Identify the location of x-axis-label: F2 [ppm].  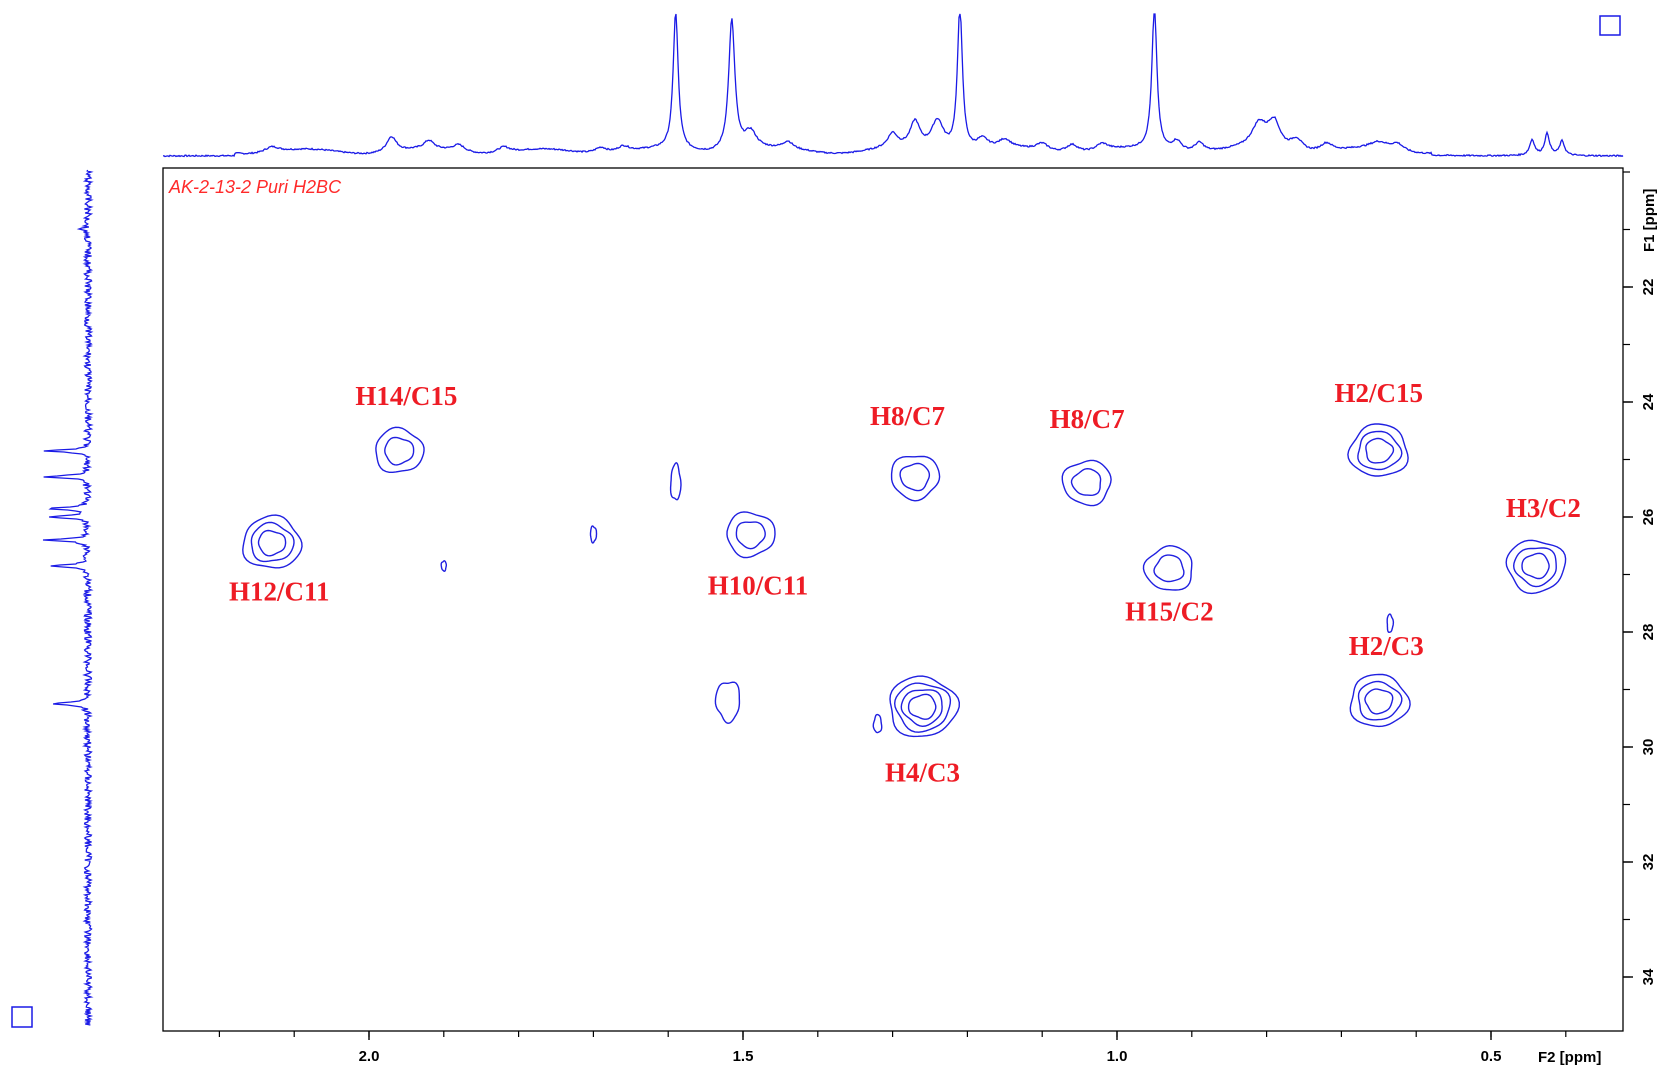
(1569, 1057).